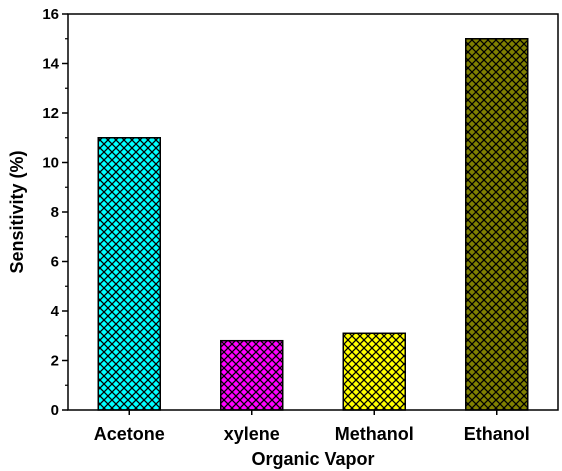 Image resolution: width=562 pixels, height=471 pixels. I want to click on y-axis: 0 2 4 6 8 10 12 14 16, so click(55, 212).